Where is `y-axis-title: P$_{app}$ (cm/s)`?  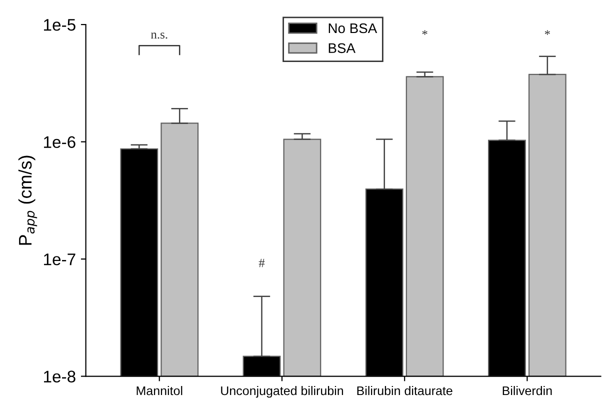
y-axis-title: P$_{app}$ (cm/s) is located at coordinates (28, 200).